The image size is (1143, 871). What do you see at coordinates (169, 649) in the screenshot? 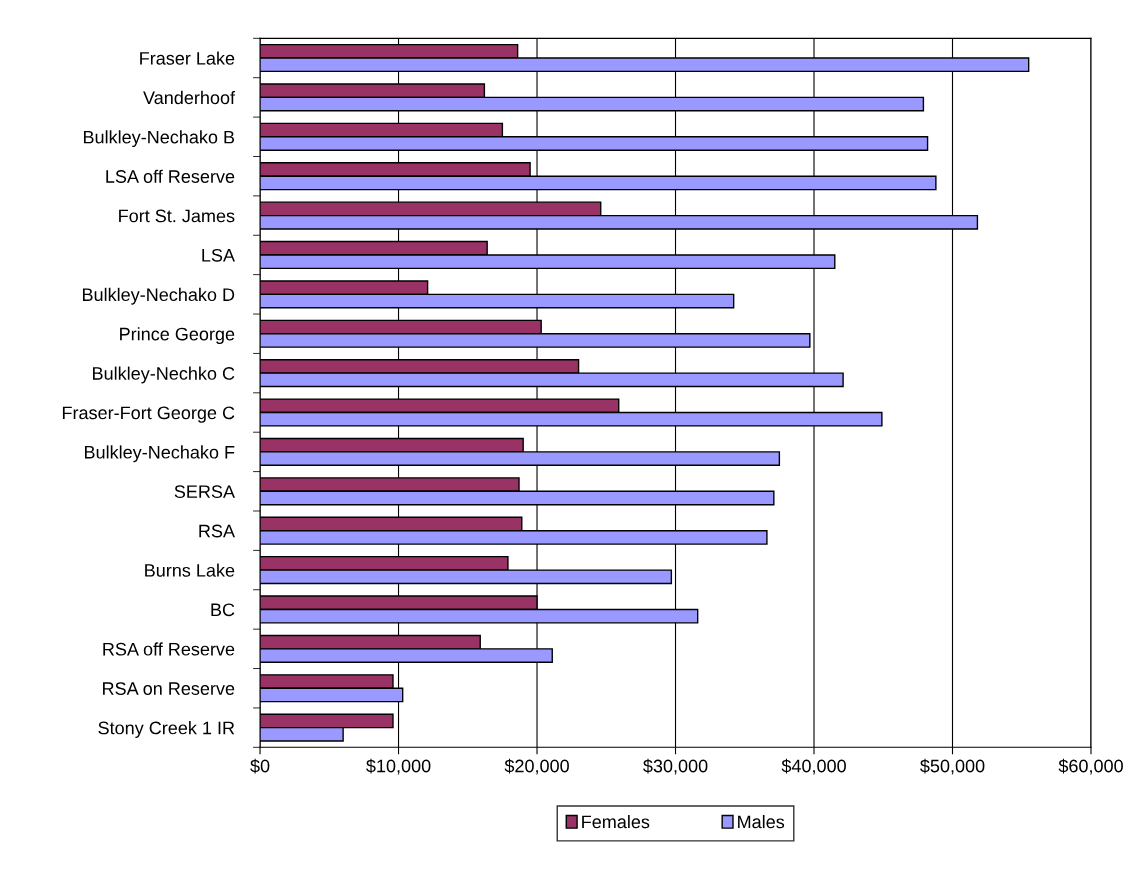
I see `y-tick-label: RSA off Reserve` at bounding box center [169, 649].